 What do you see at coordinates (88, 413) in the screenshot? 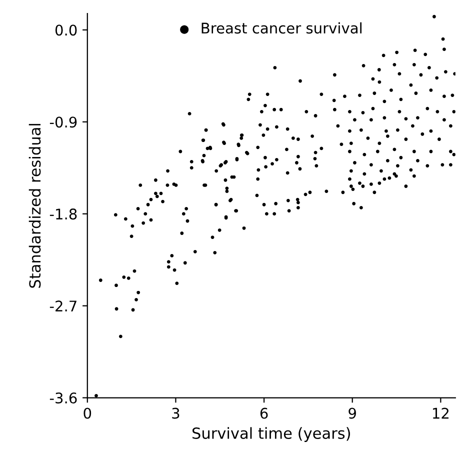
I see `x-tick-label: 0` at bounding box center [88, 413].